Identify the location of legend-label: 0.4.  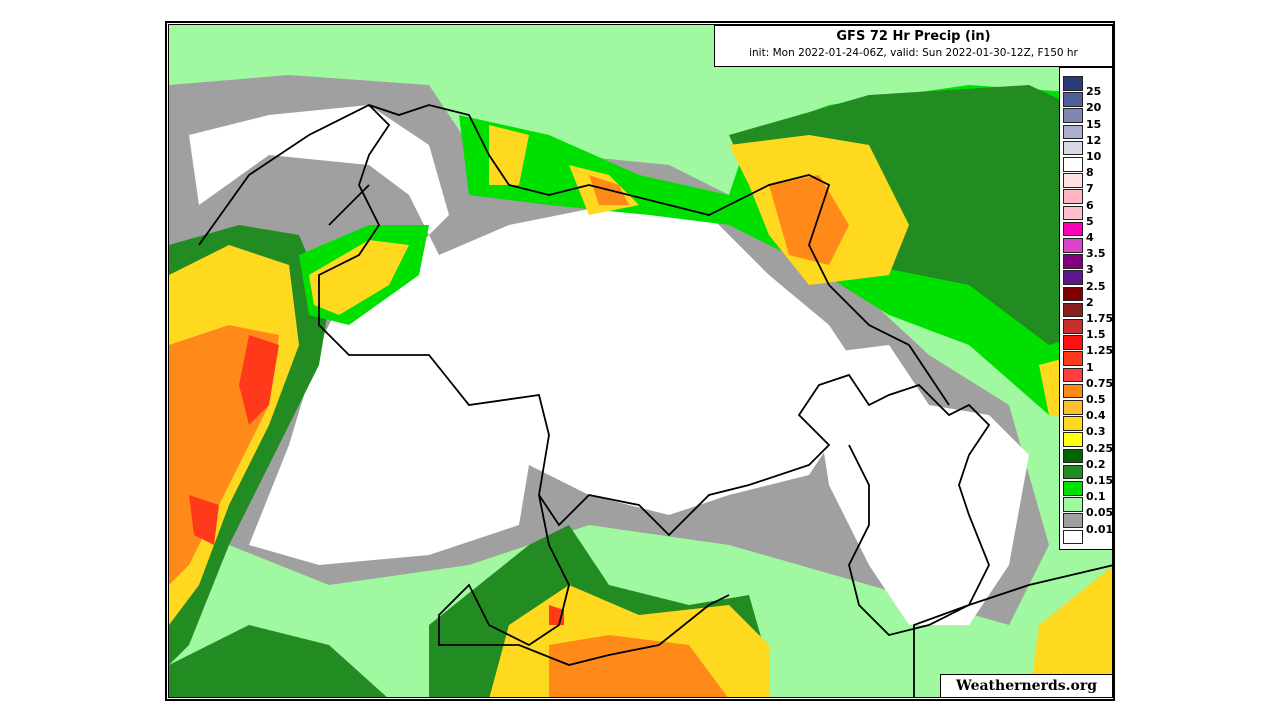
(1096, 416).